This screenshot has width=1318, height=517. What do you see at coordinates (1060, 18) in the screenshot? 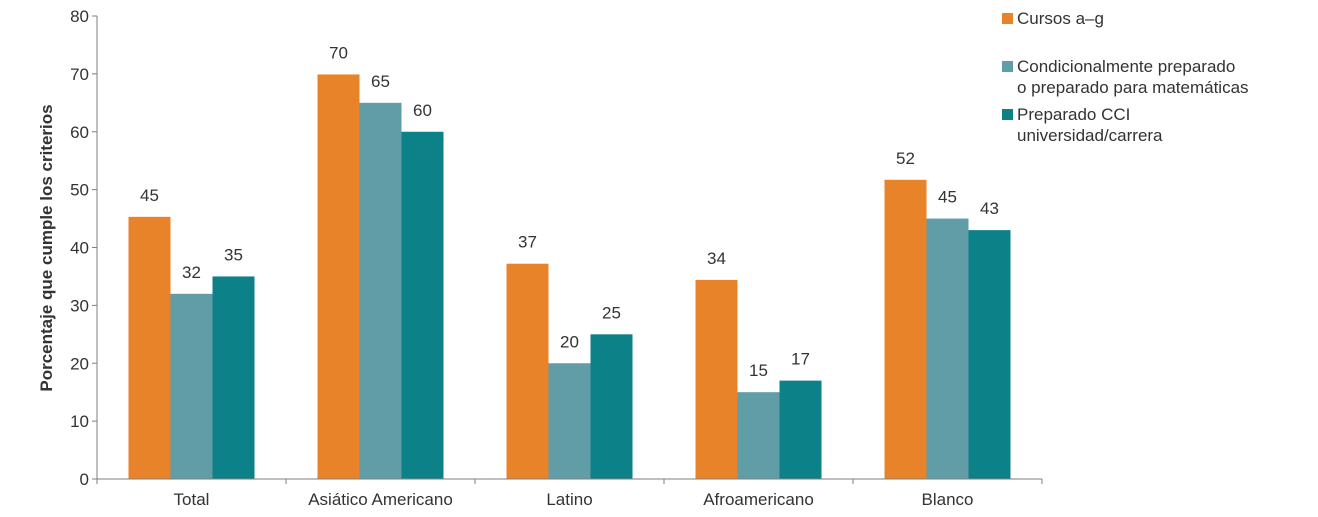
I see `legend-label: Cursos a–g` at bounding box center [1060, 18].